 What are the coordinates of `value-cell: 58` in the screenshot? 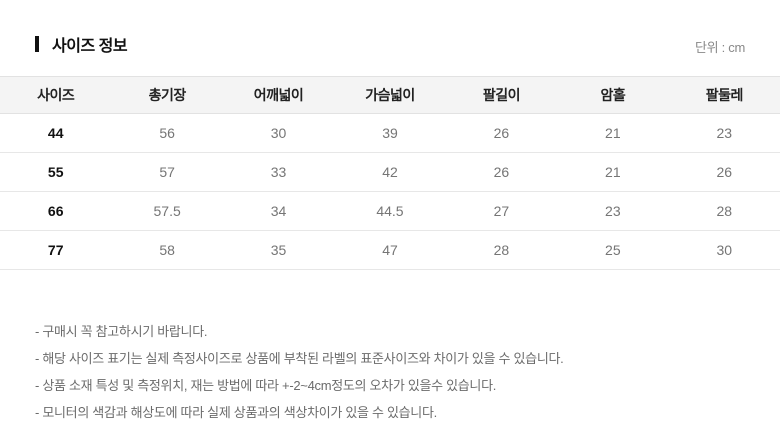 It's located at (167, 250).